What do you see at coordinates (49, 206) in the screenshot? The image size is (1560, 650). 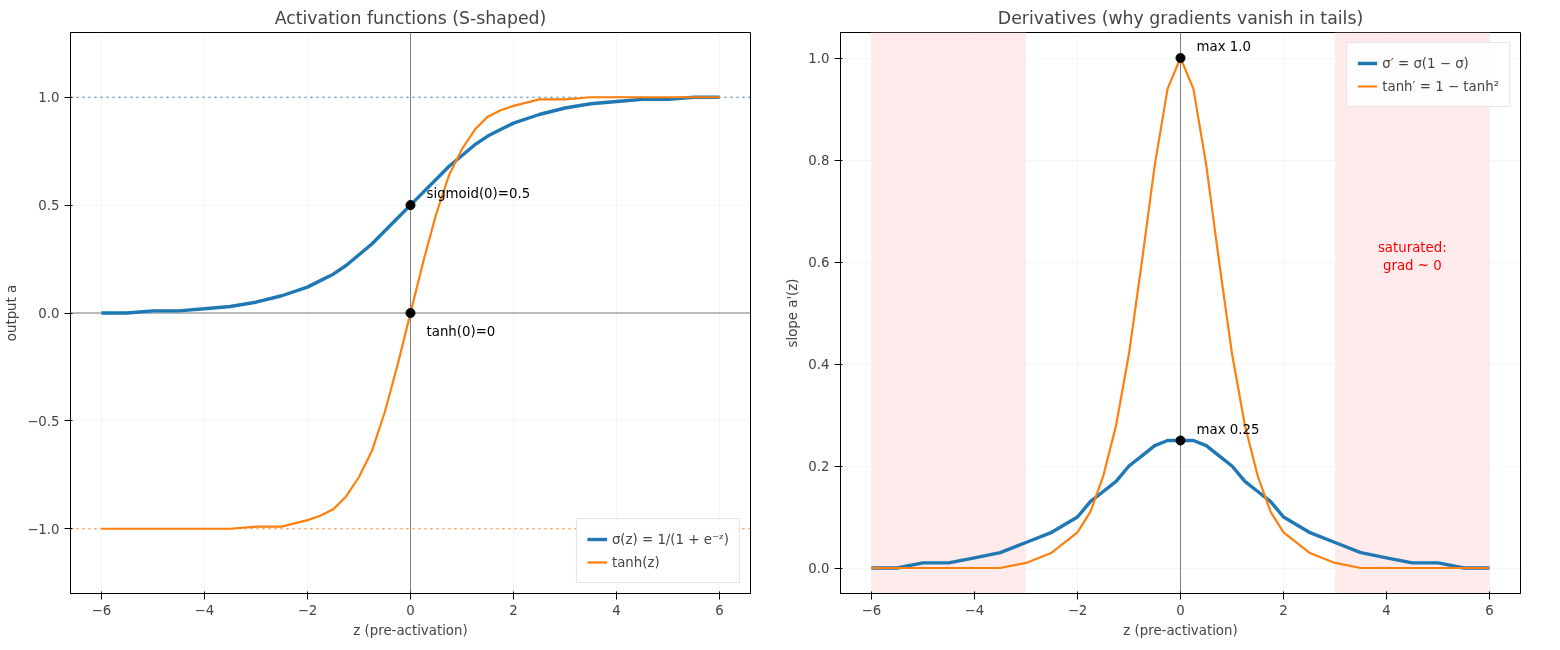 I see `y-tick-label: 0.5` at bounding box center [49, 206].